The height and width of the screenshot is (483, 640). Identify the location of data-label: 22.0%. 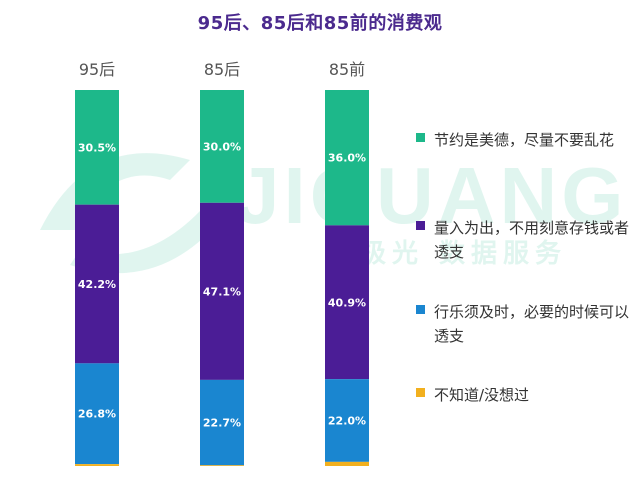
(347, 421).